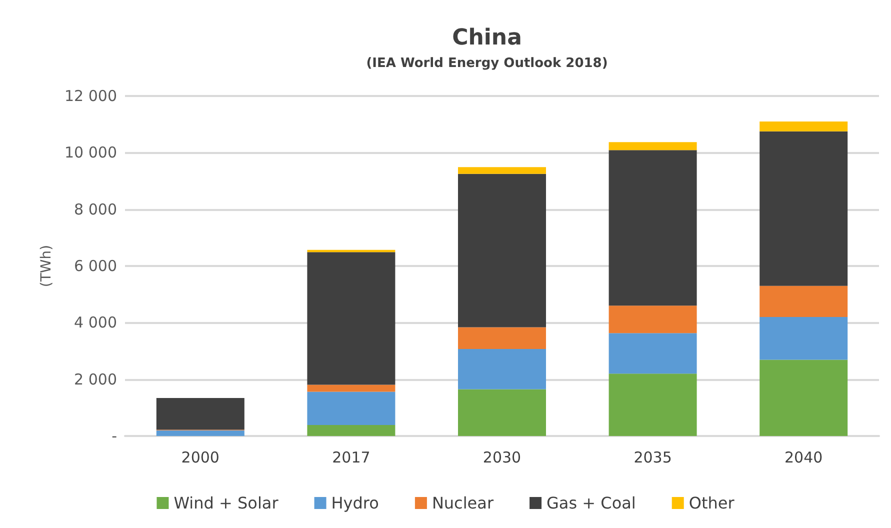 The image size is (891, 528). I want to click on legend-label: Wind + Solar, so click(226, 503).